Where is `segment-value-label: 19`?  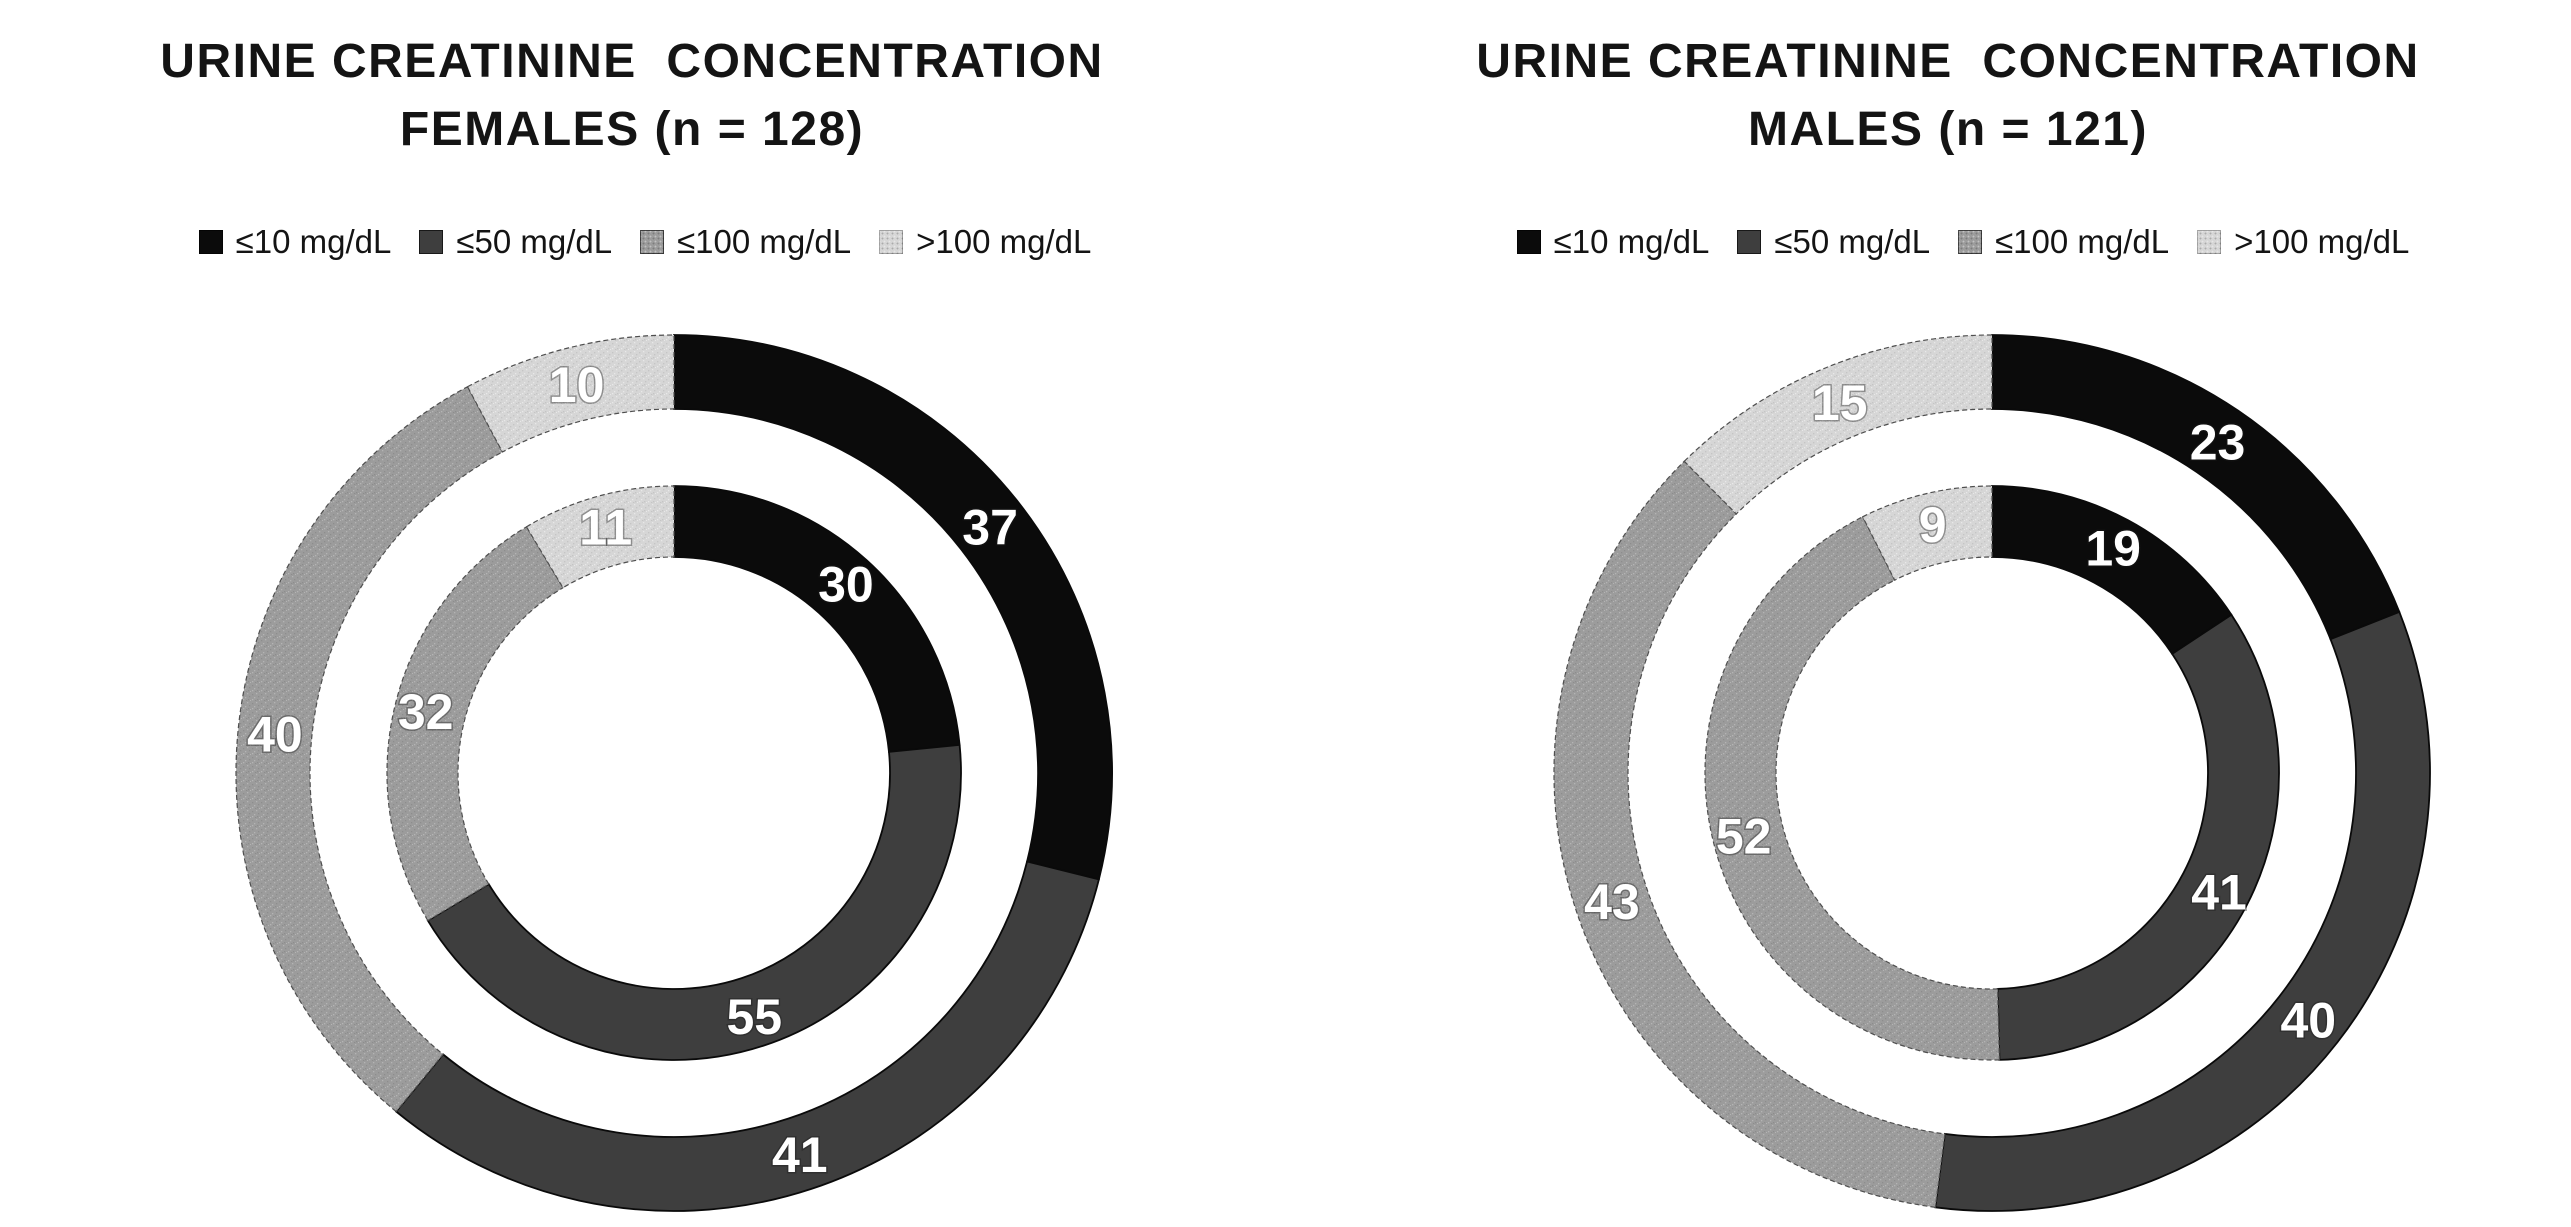 segment-value-label: 19 is located at coordinates (2113, 549).